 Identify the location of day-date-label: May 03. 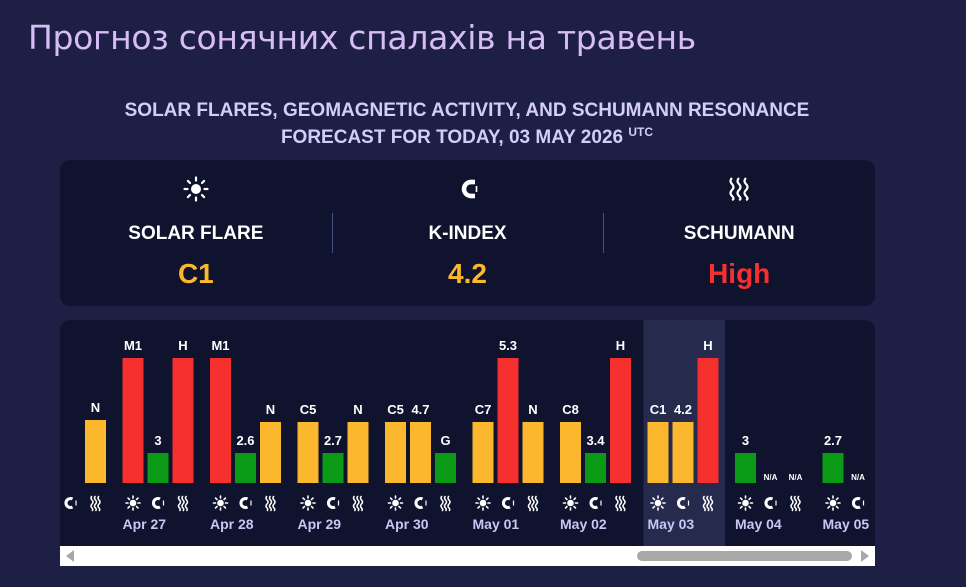
(671, 524).